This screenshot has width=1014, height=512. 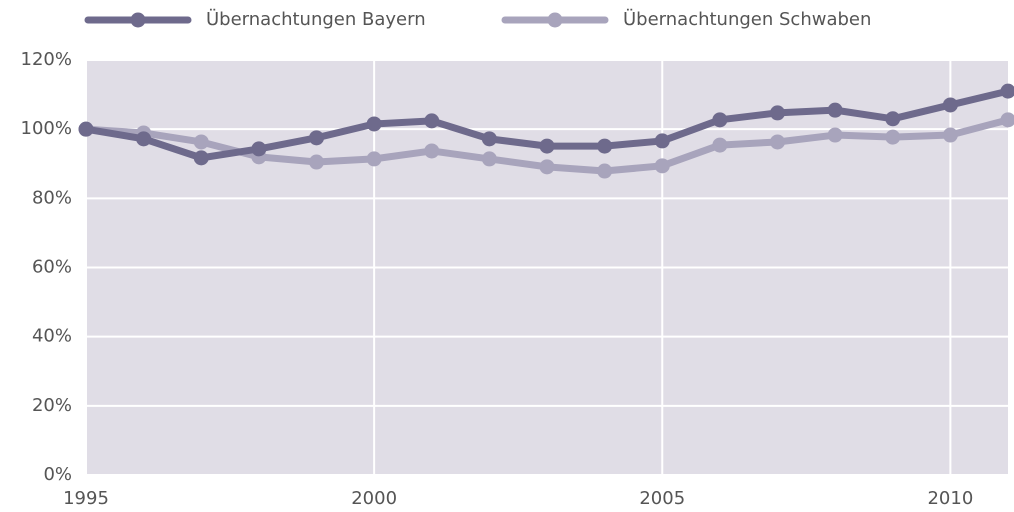 I want to click on y-tick-label: 100%, so click(x=46, y=128).